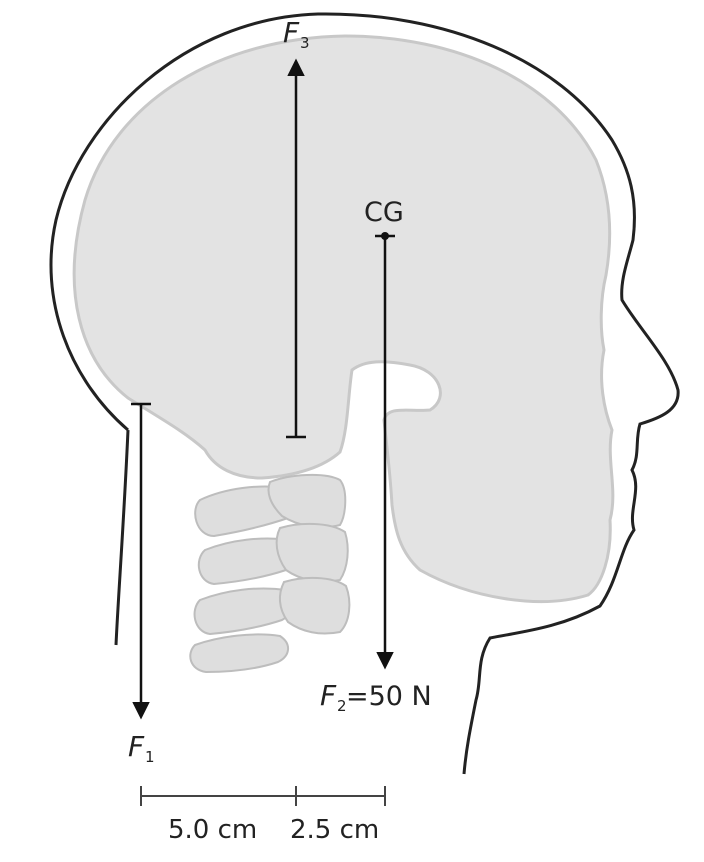  What do you see at coordinates (291, 32) in the screenshot?
I see `f3-label: F` at bounding box center [291, 32].